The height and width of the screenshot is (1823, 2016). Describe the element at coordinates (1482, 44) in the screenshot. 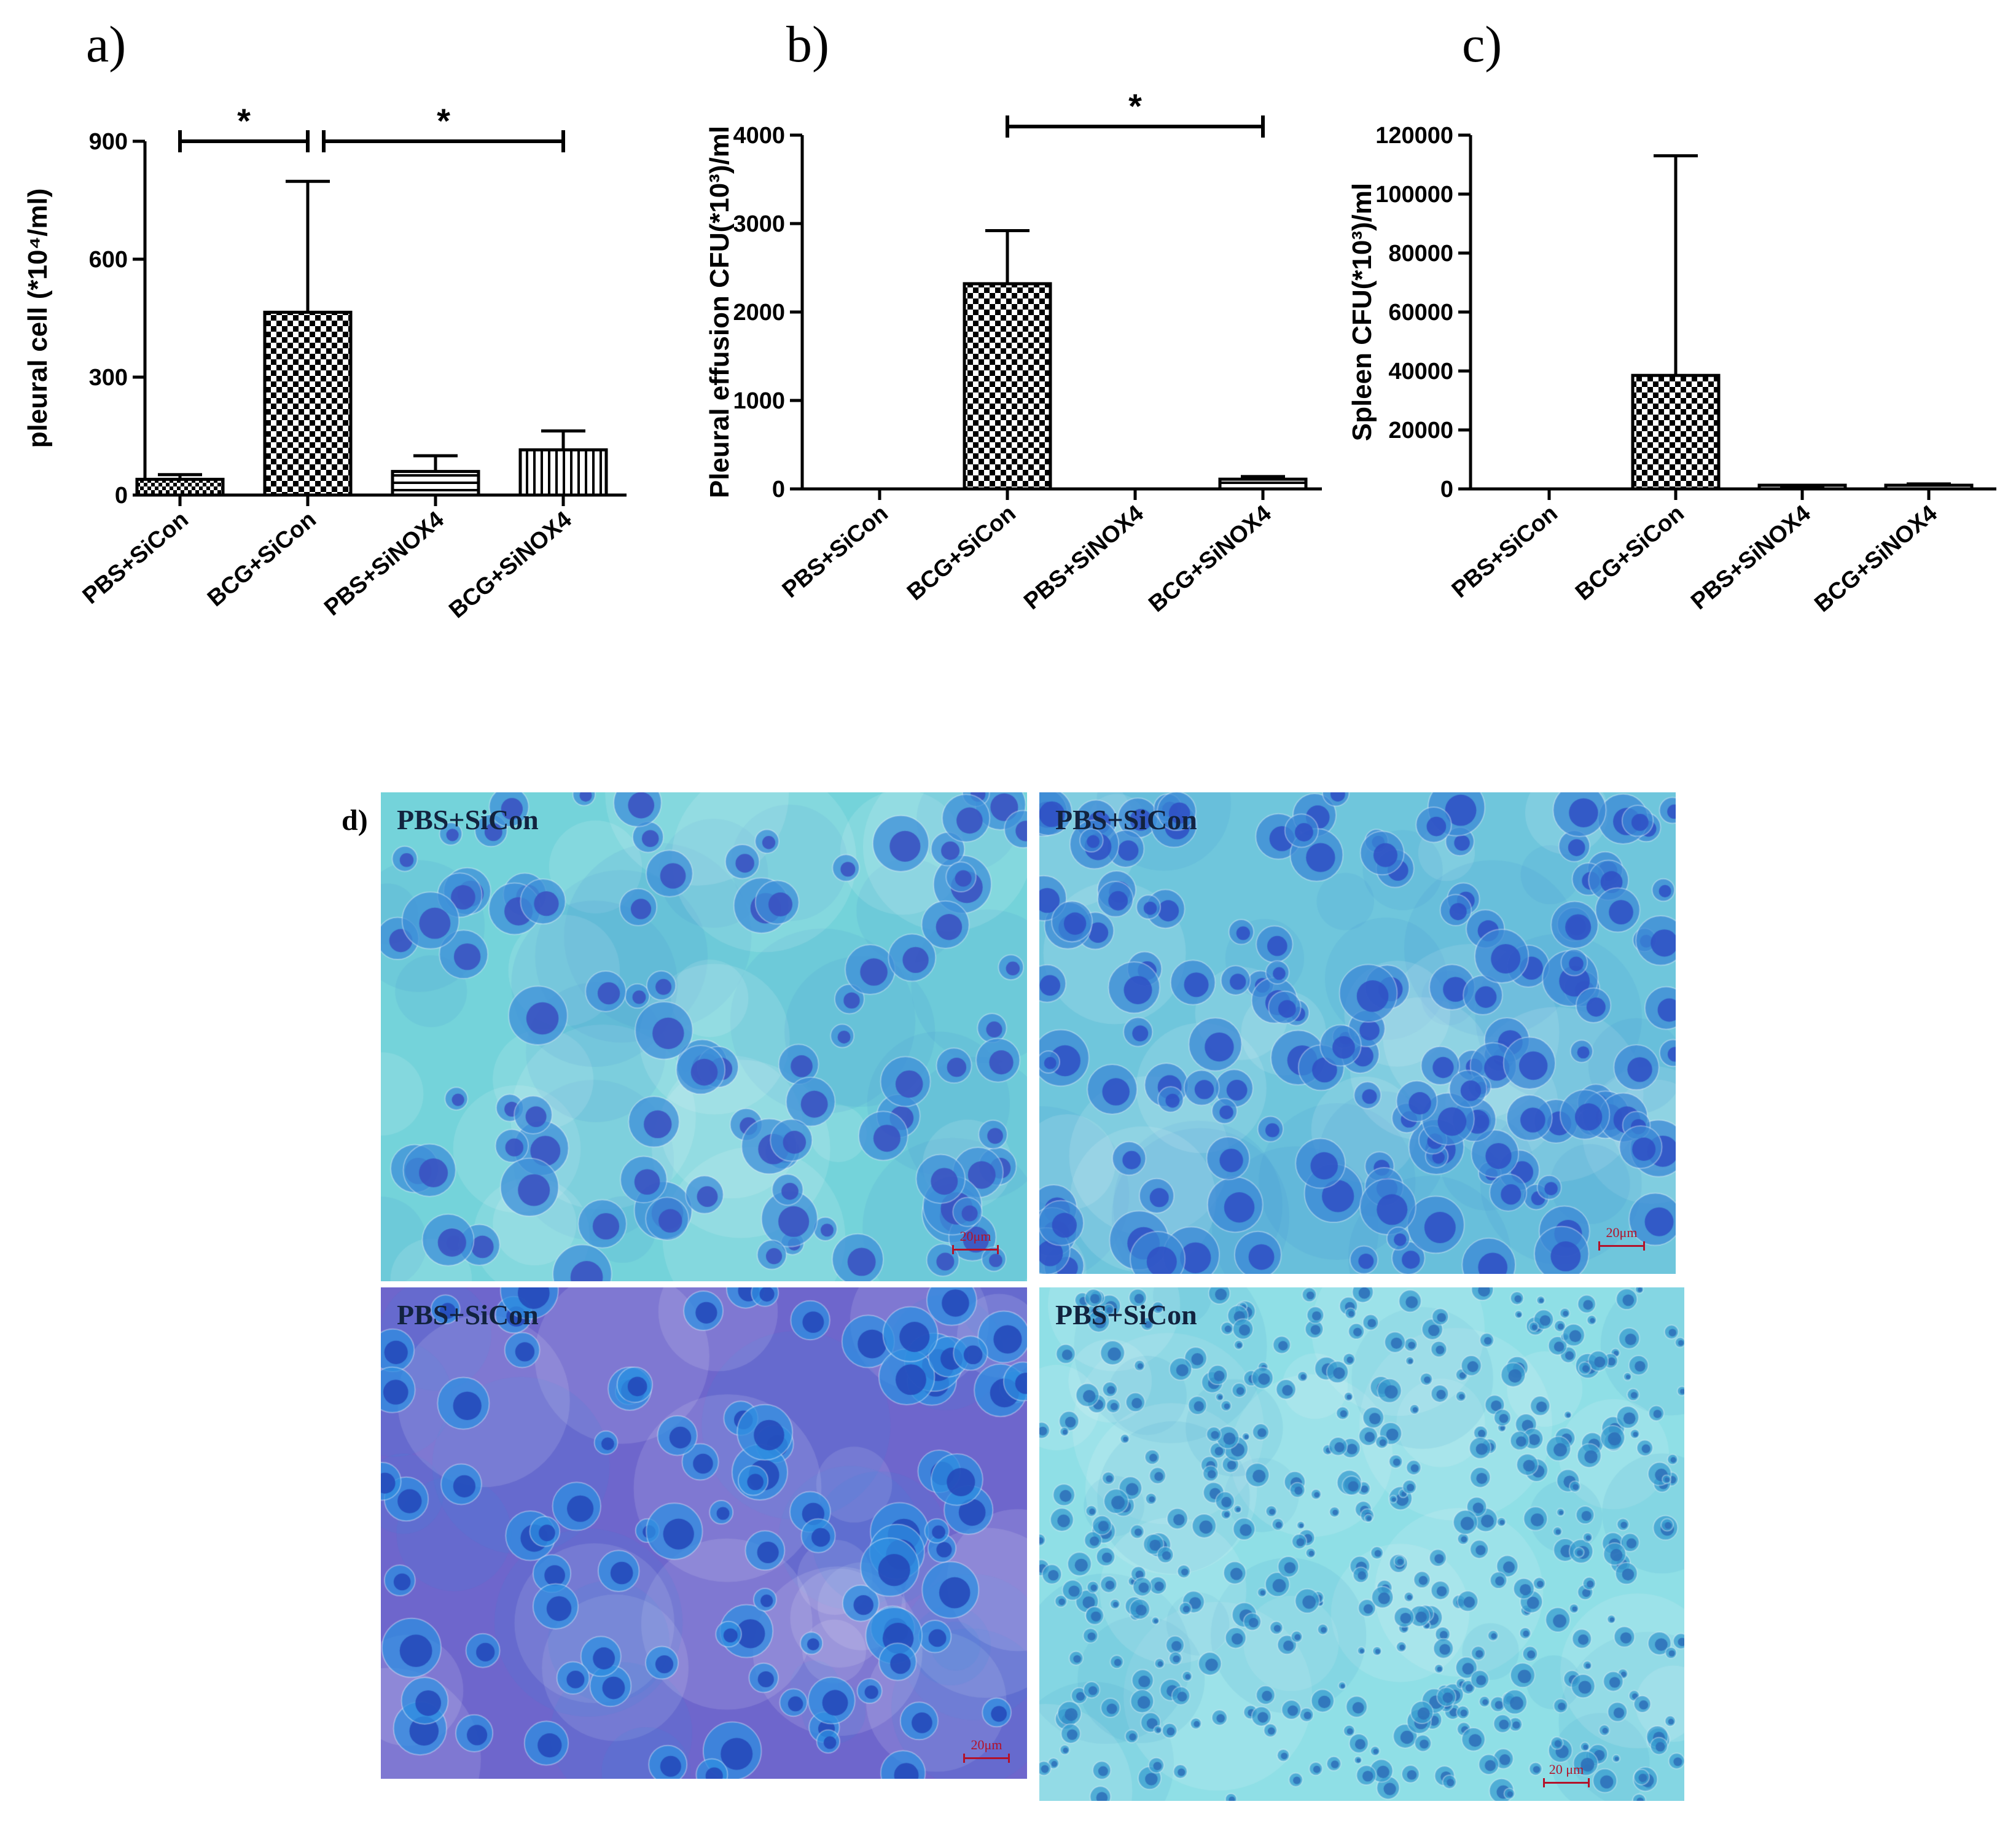

I see `chart-panel-letter: c)` at that location.